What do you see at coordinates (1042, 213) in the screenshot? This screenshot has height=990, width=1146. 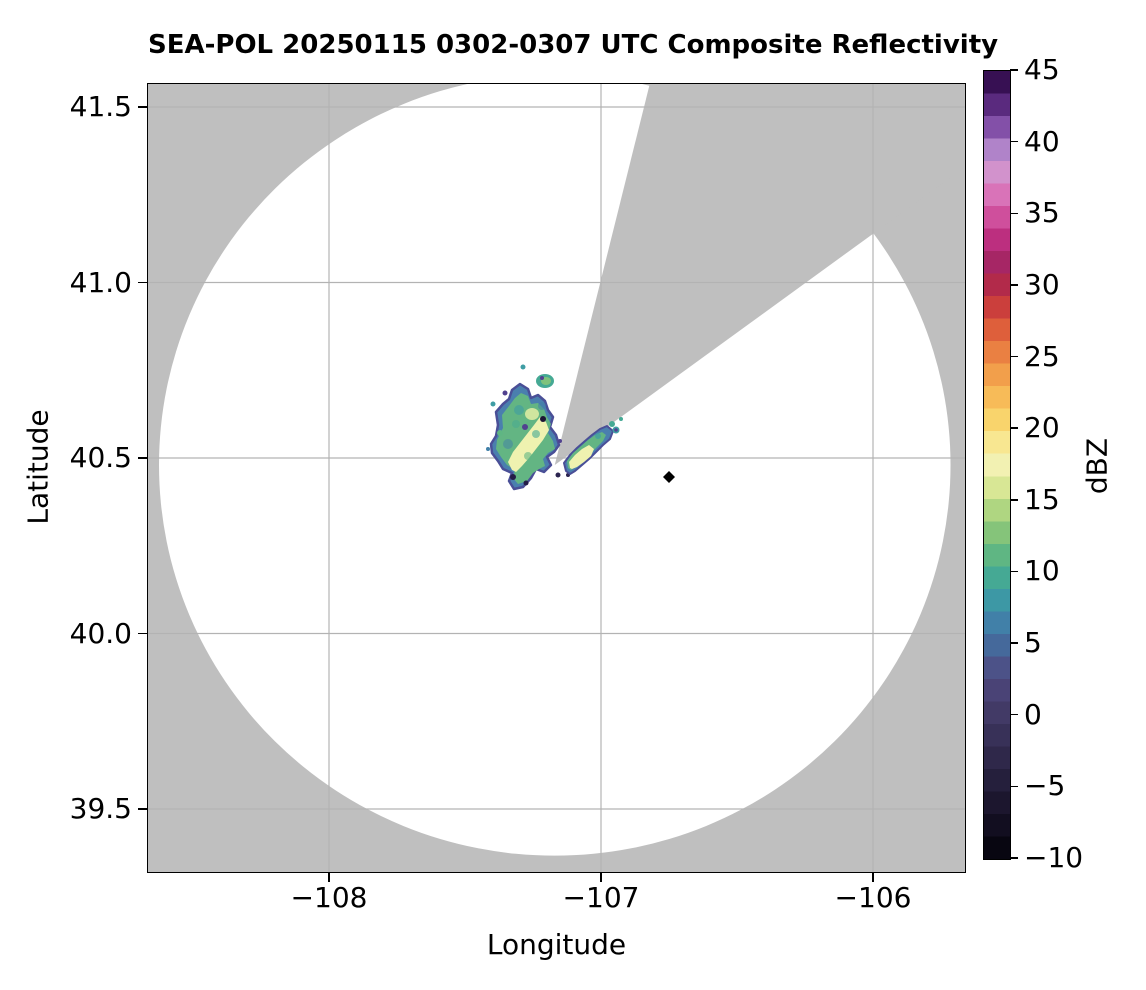 I see `colorbar-tick-label: 35` at bounding box center [1042, 213].